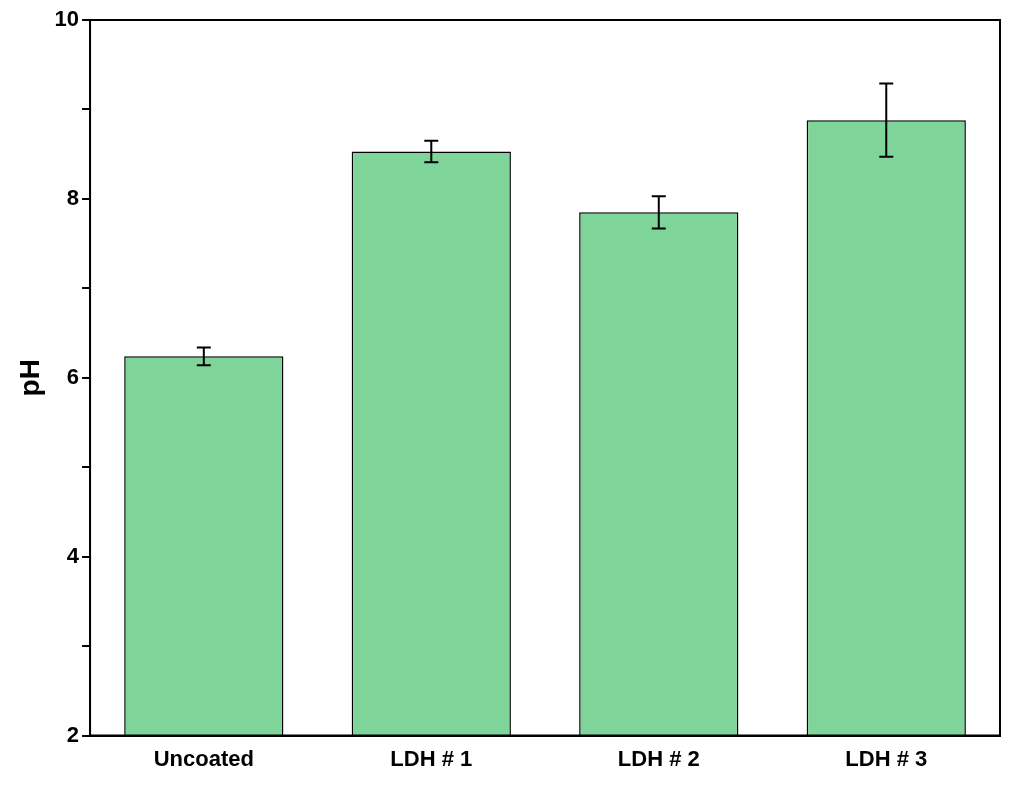 This screenshot has height=786, width=1020. What do you see at coordinates (73, 197) in the screenshot?
I see `y-tick-label: 8` at bounding box center [73, 197].